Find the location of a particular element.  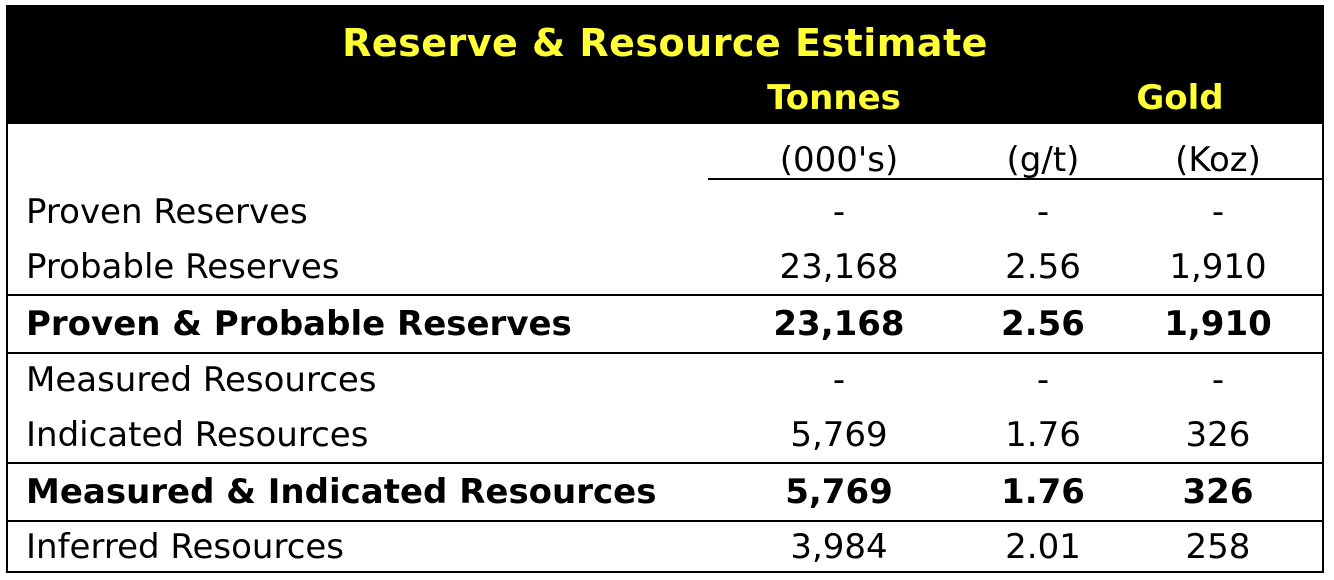

row-label: Proven Reserves is located at coordinates (167, 212).